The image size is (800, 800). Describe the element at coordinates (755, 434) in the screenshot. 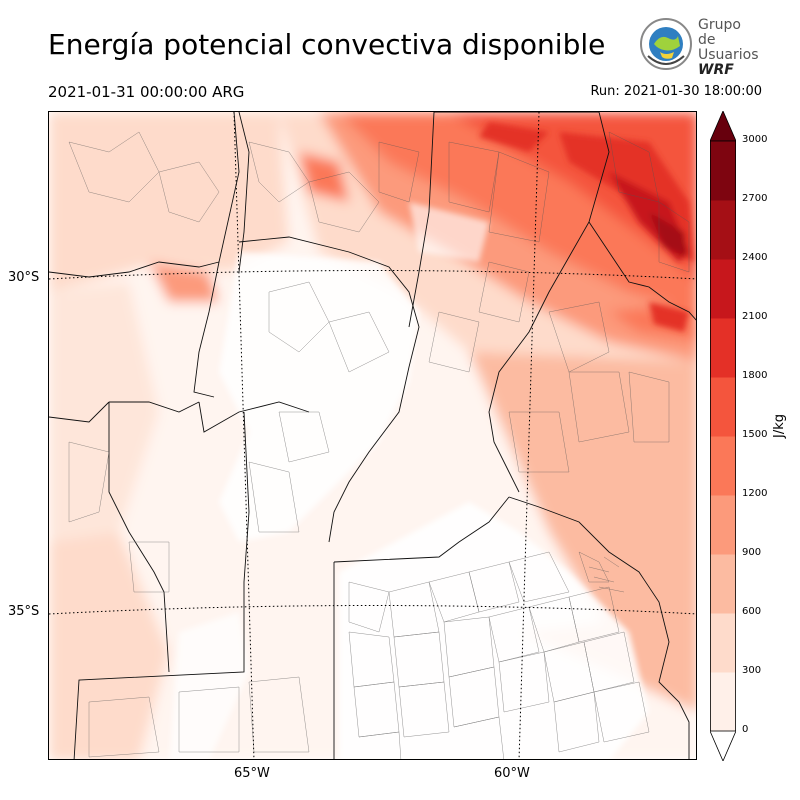

I see `colorbar-tick-label: 1500` at that location.